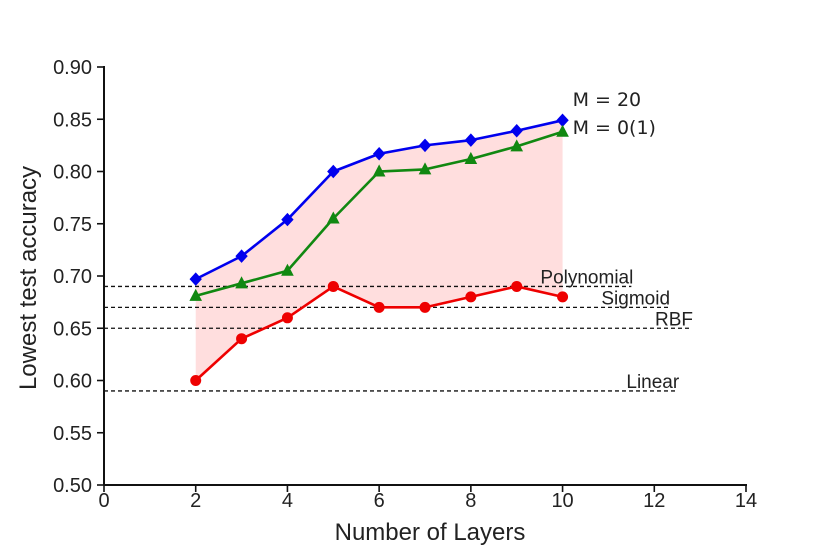  Describe the element at coordinates (562, 501) in the screenshot. I see `x-tick-label: 10` at that location.